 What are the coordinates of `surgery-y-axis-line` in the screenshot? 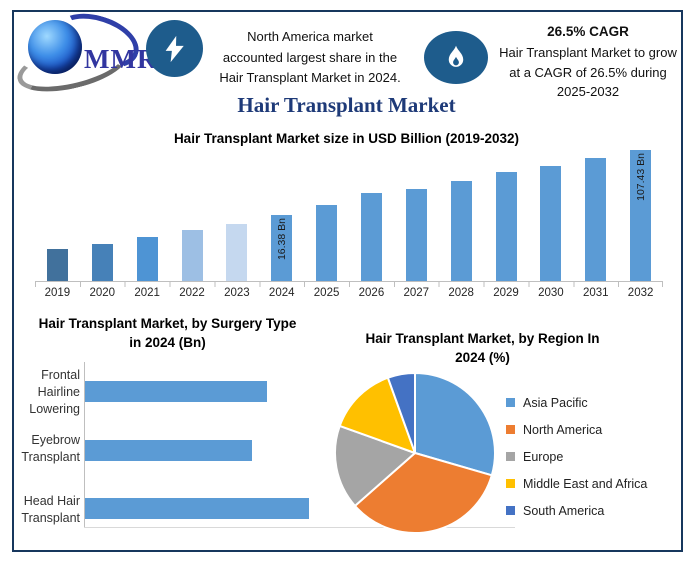 It's located at (84, 445).